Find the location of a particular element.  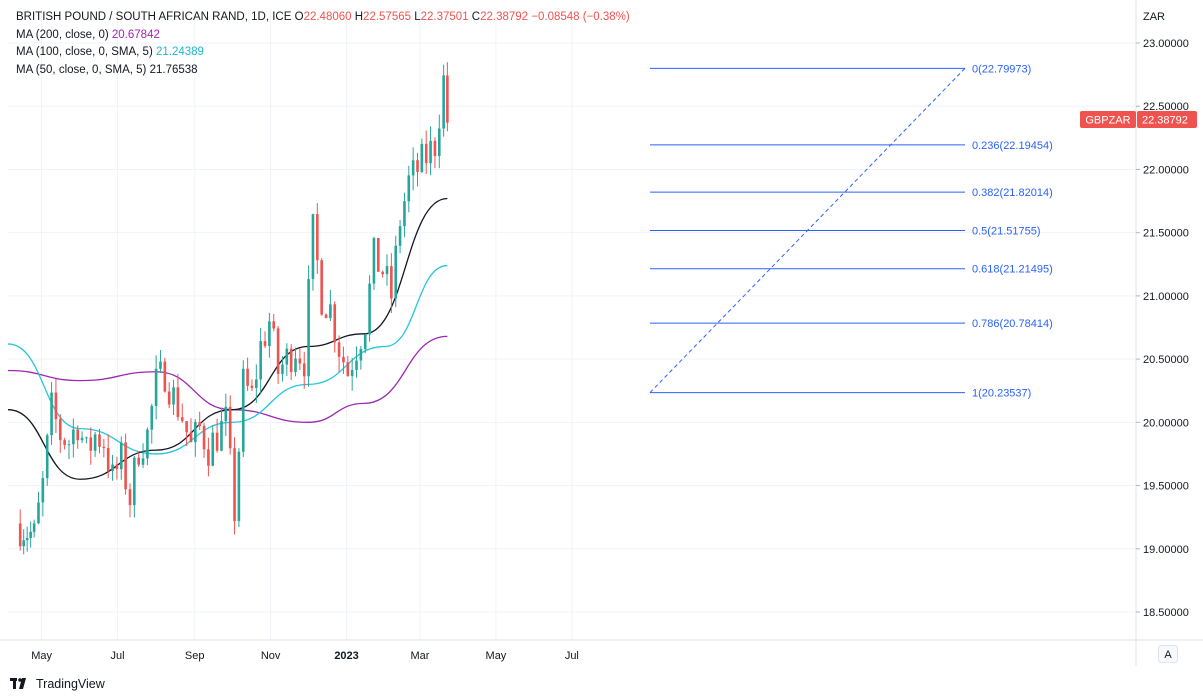

open-value: 22.48060 is located at coordinates (327, 17).